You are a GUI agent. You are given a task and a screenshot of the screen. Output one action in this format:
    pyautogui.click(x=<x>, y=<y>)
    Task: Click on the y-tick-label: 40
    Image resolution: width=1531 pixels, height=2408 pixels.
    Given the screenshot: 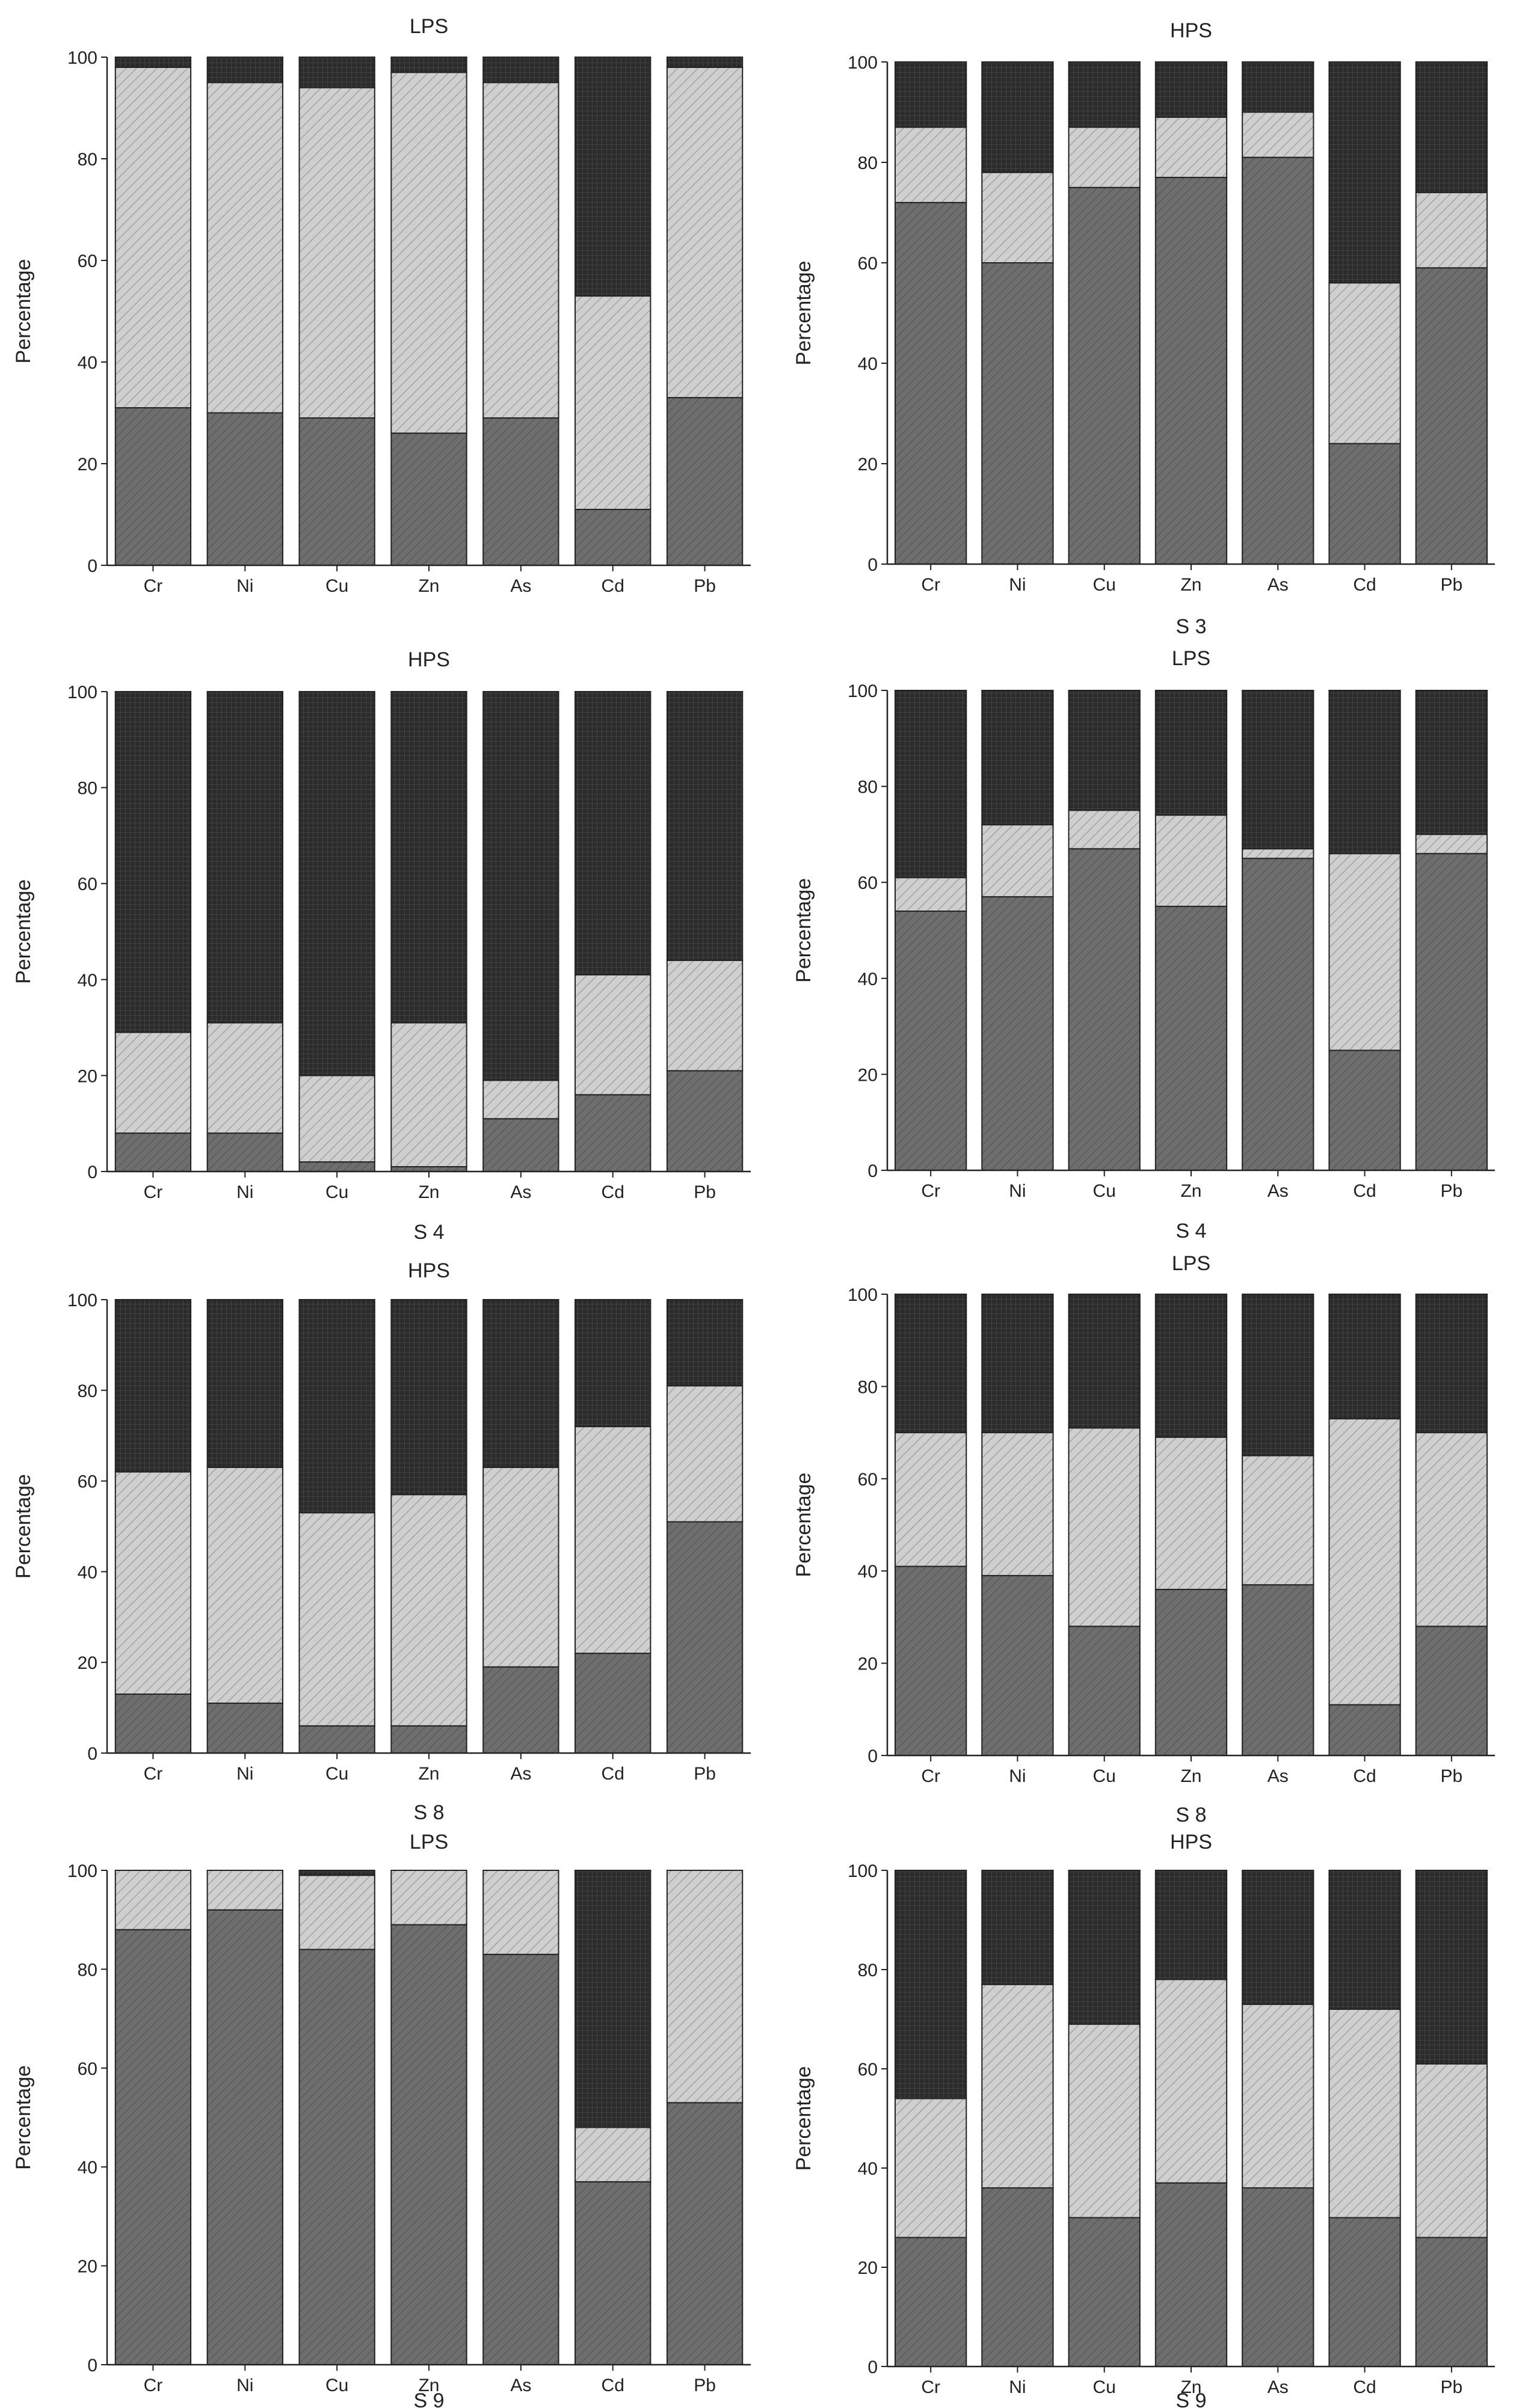 What is the action you would take?
    pyautogui.click(x=868, y=979)
    